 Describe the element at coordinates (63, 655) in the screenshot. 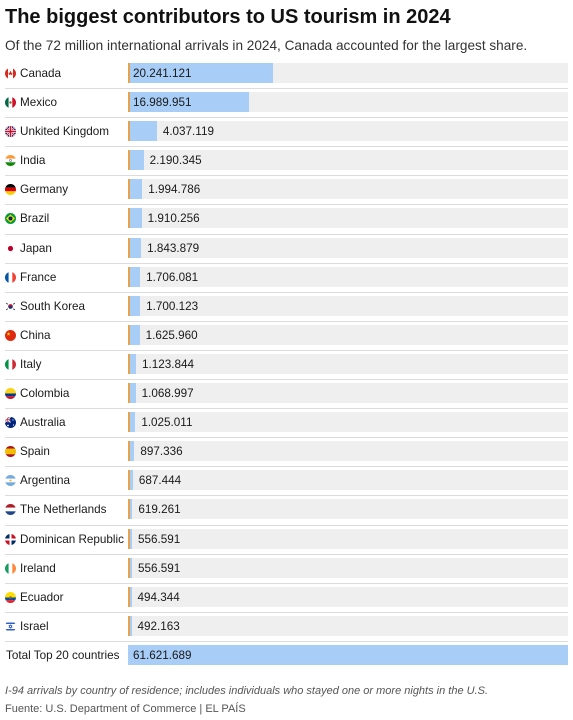

I see `total-label: Total Top 20 countries` at that location.